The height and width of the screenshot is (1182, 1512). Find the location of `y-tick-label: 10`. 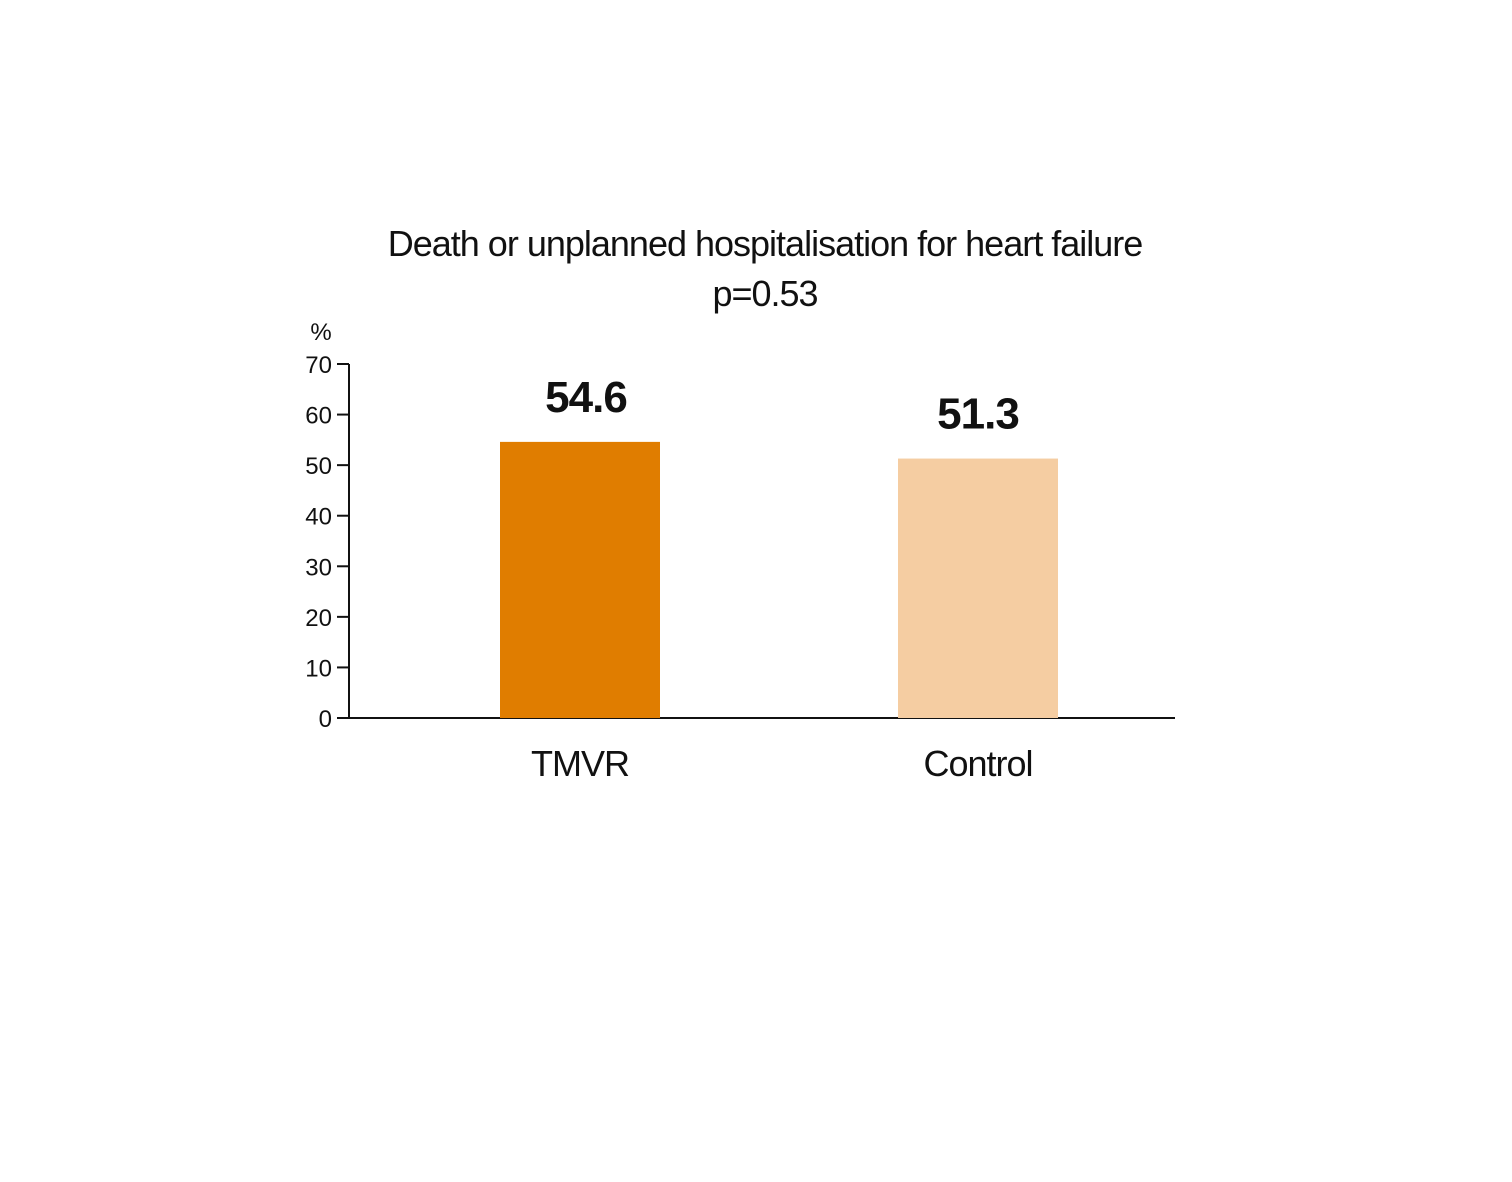

y-tick-label: 10 is located at coordinates (318, 668).